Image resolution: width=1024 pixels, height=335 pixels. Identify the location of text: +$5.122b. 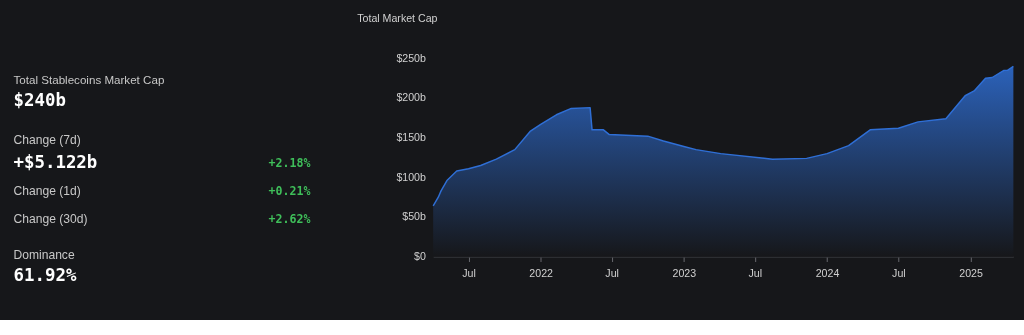
(55, 161).